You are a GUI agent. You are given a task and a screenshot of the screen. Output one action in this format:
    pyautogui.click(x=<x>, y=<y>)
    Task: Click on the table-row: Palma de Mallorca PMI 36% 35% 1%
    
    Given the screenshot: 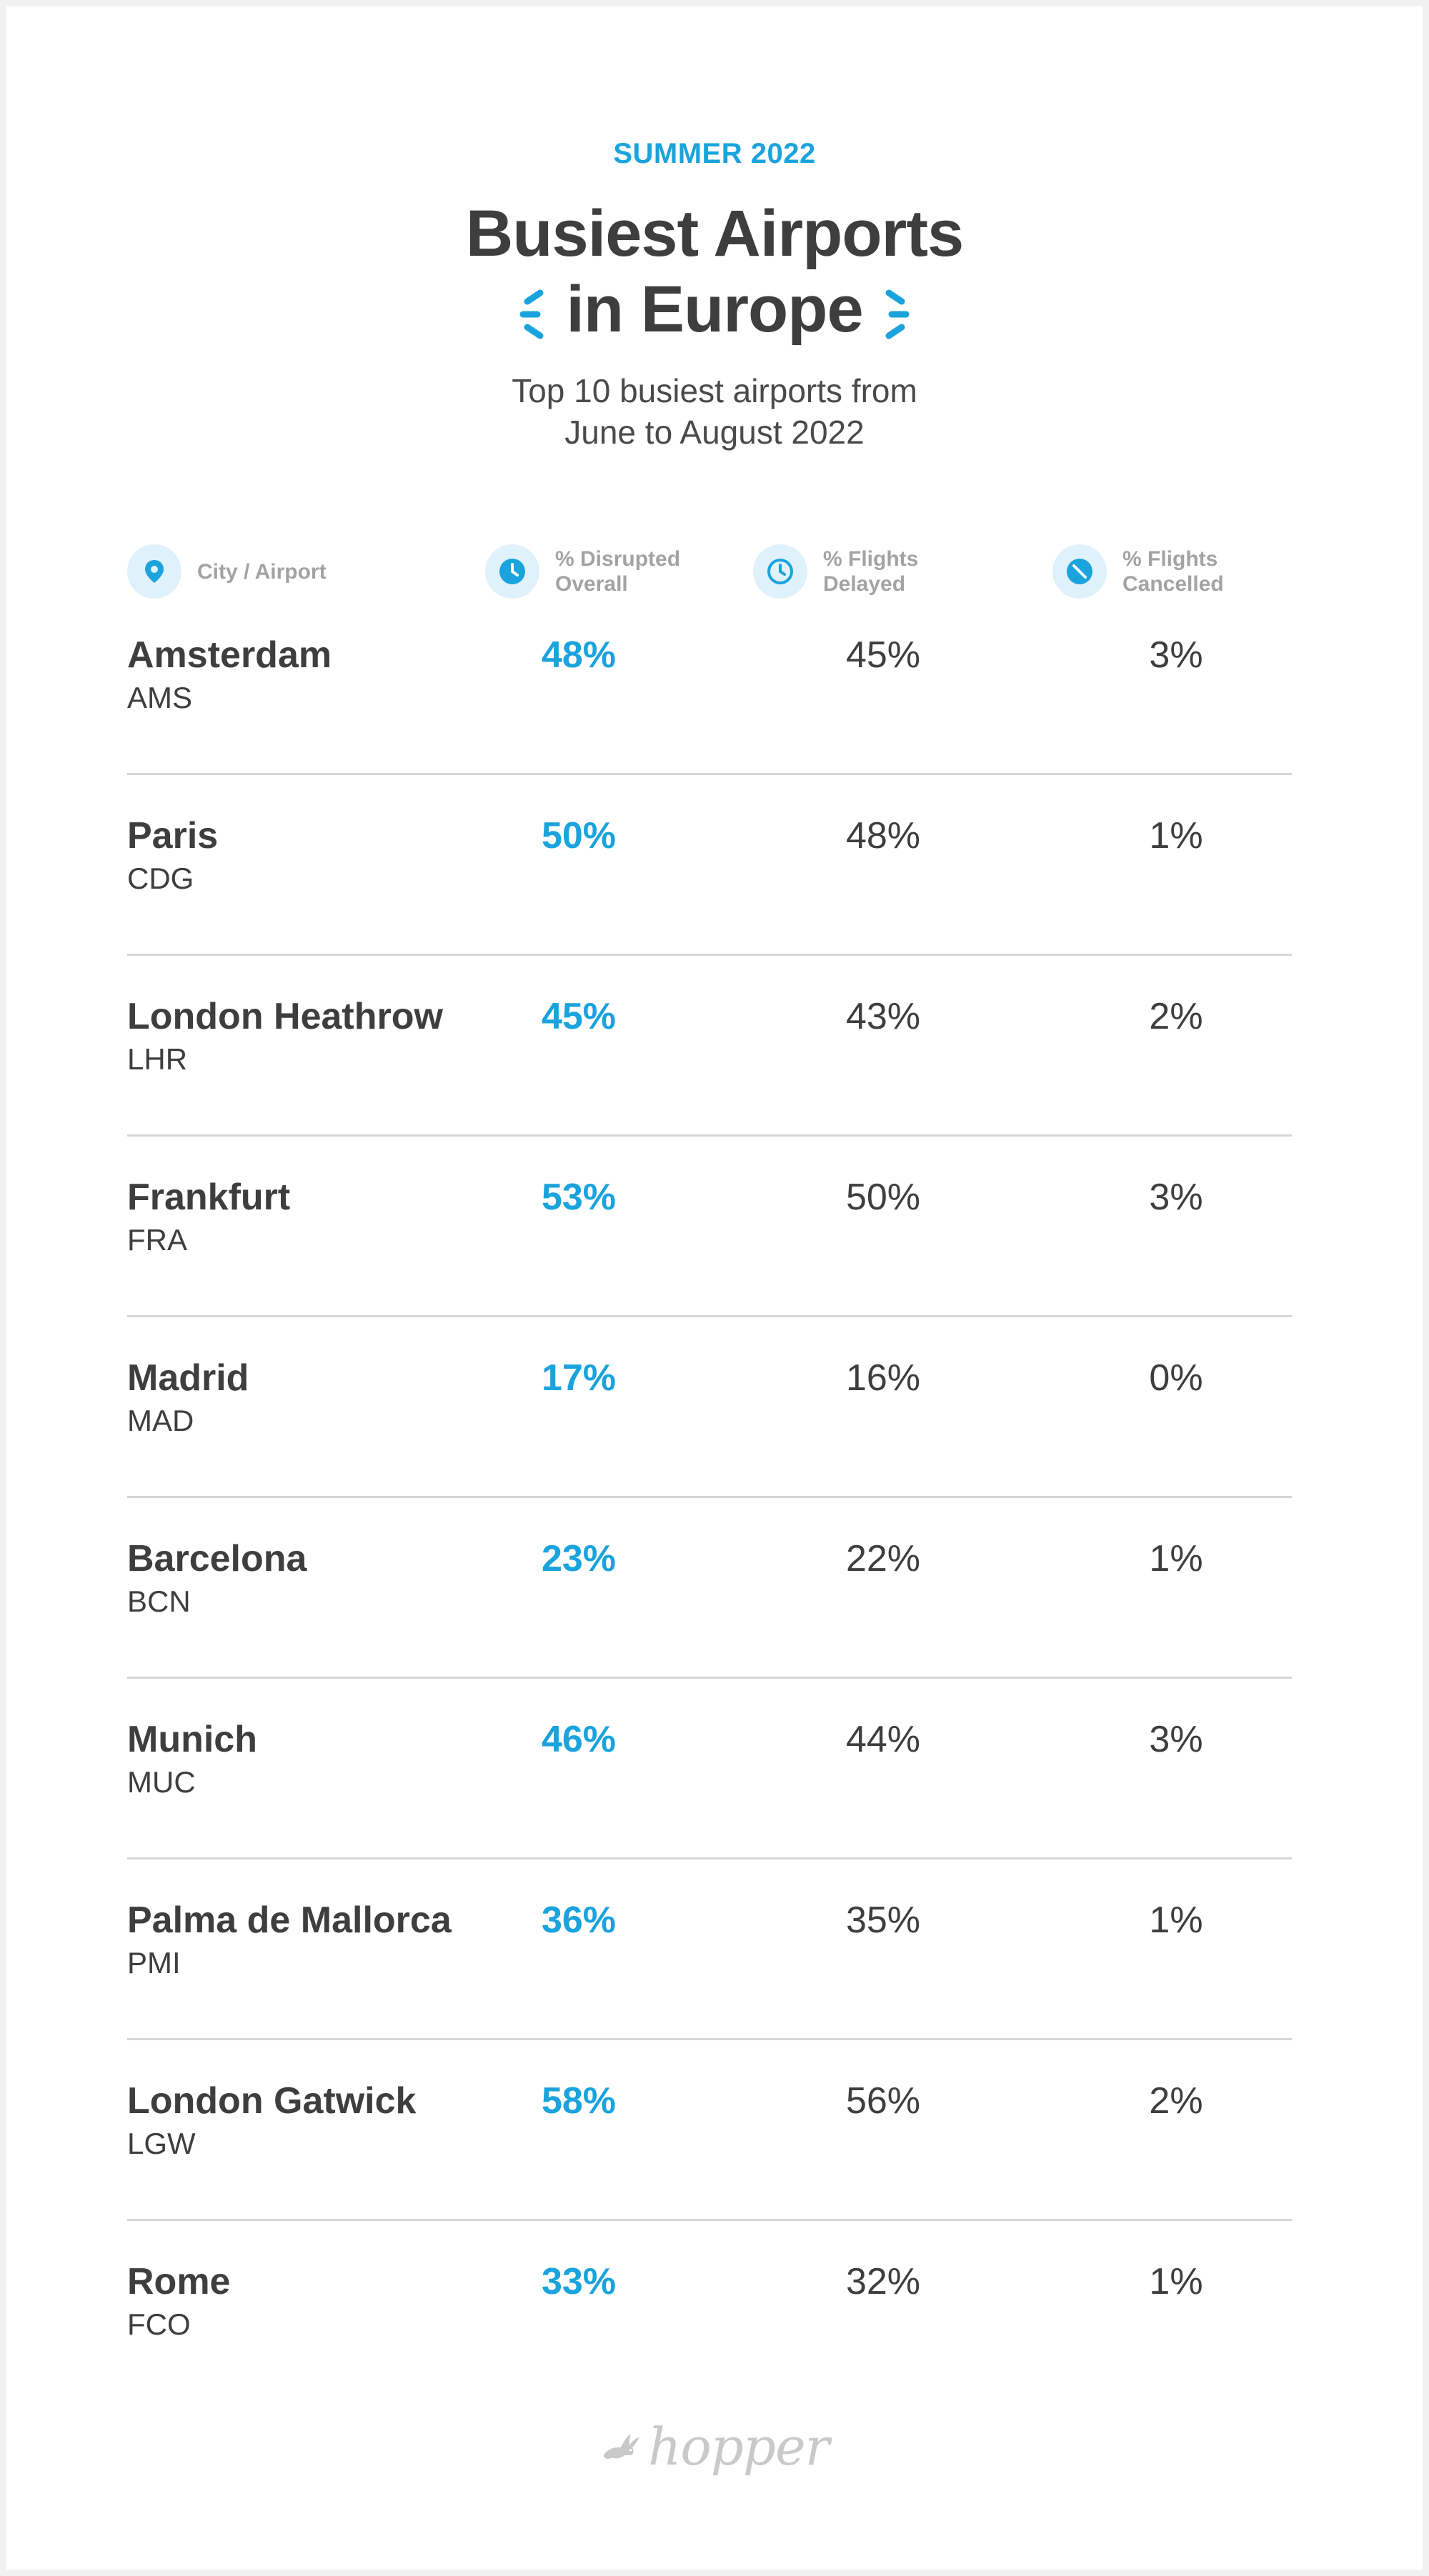 What is the action you would take?
    pyautogui.click(x=709, y=1970)
    